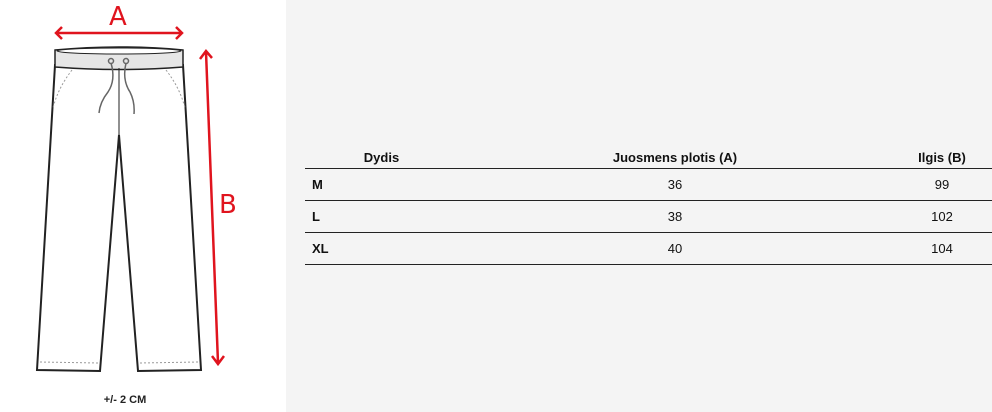 The height and width of the screenshot is (412, 992). What do you see at coordinates (119, 33) in the screenshot?
I see `arrow-a` at bounding box center [119, 33].